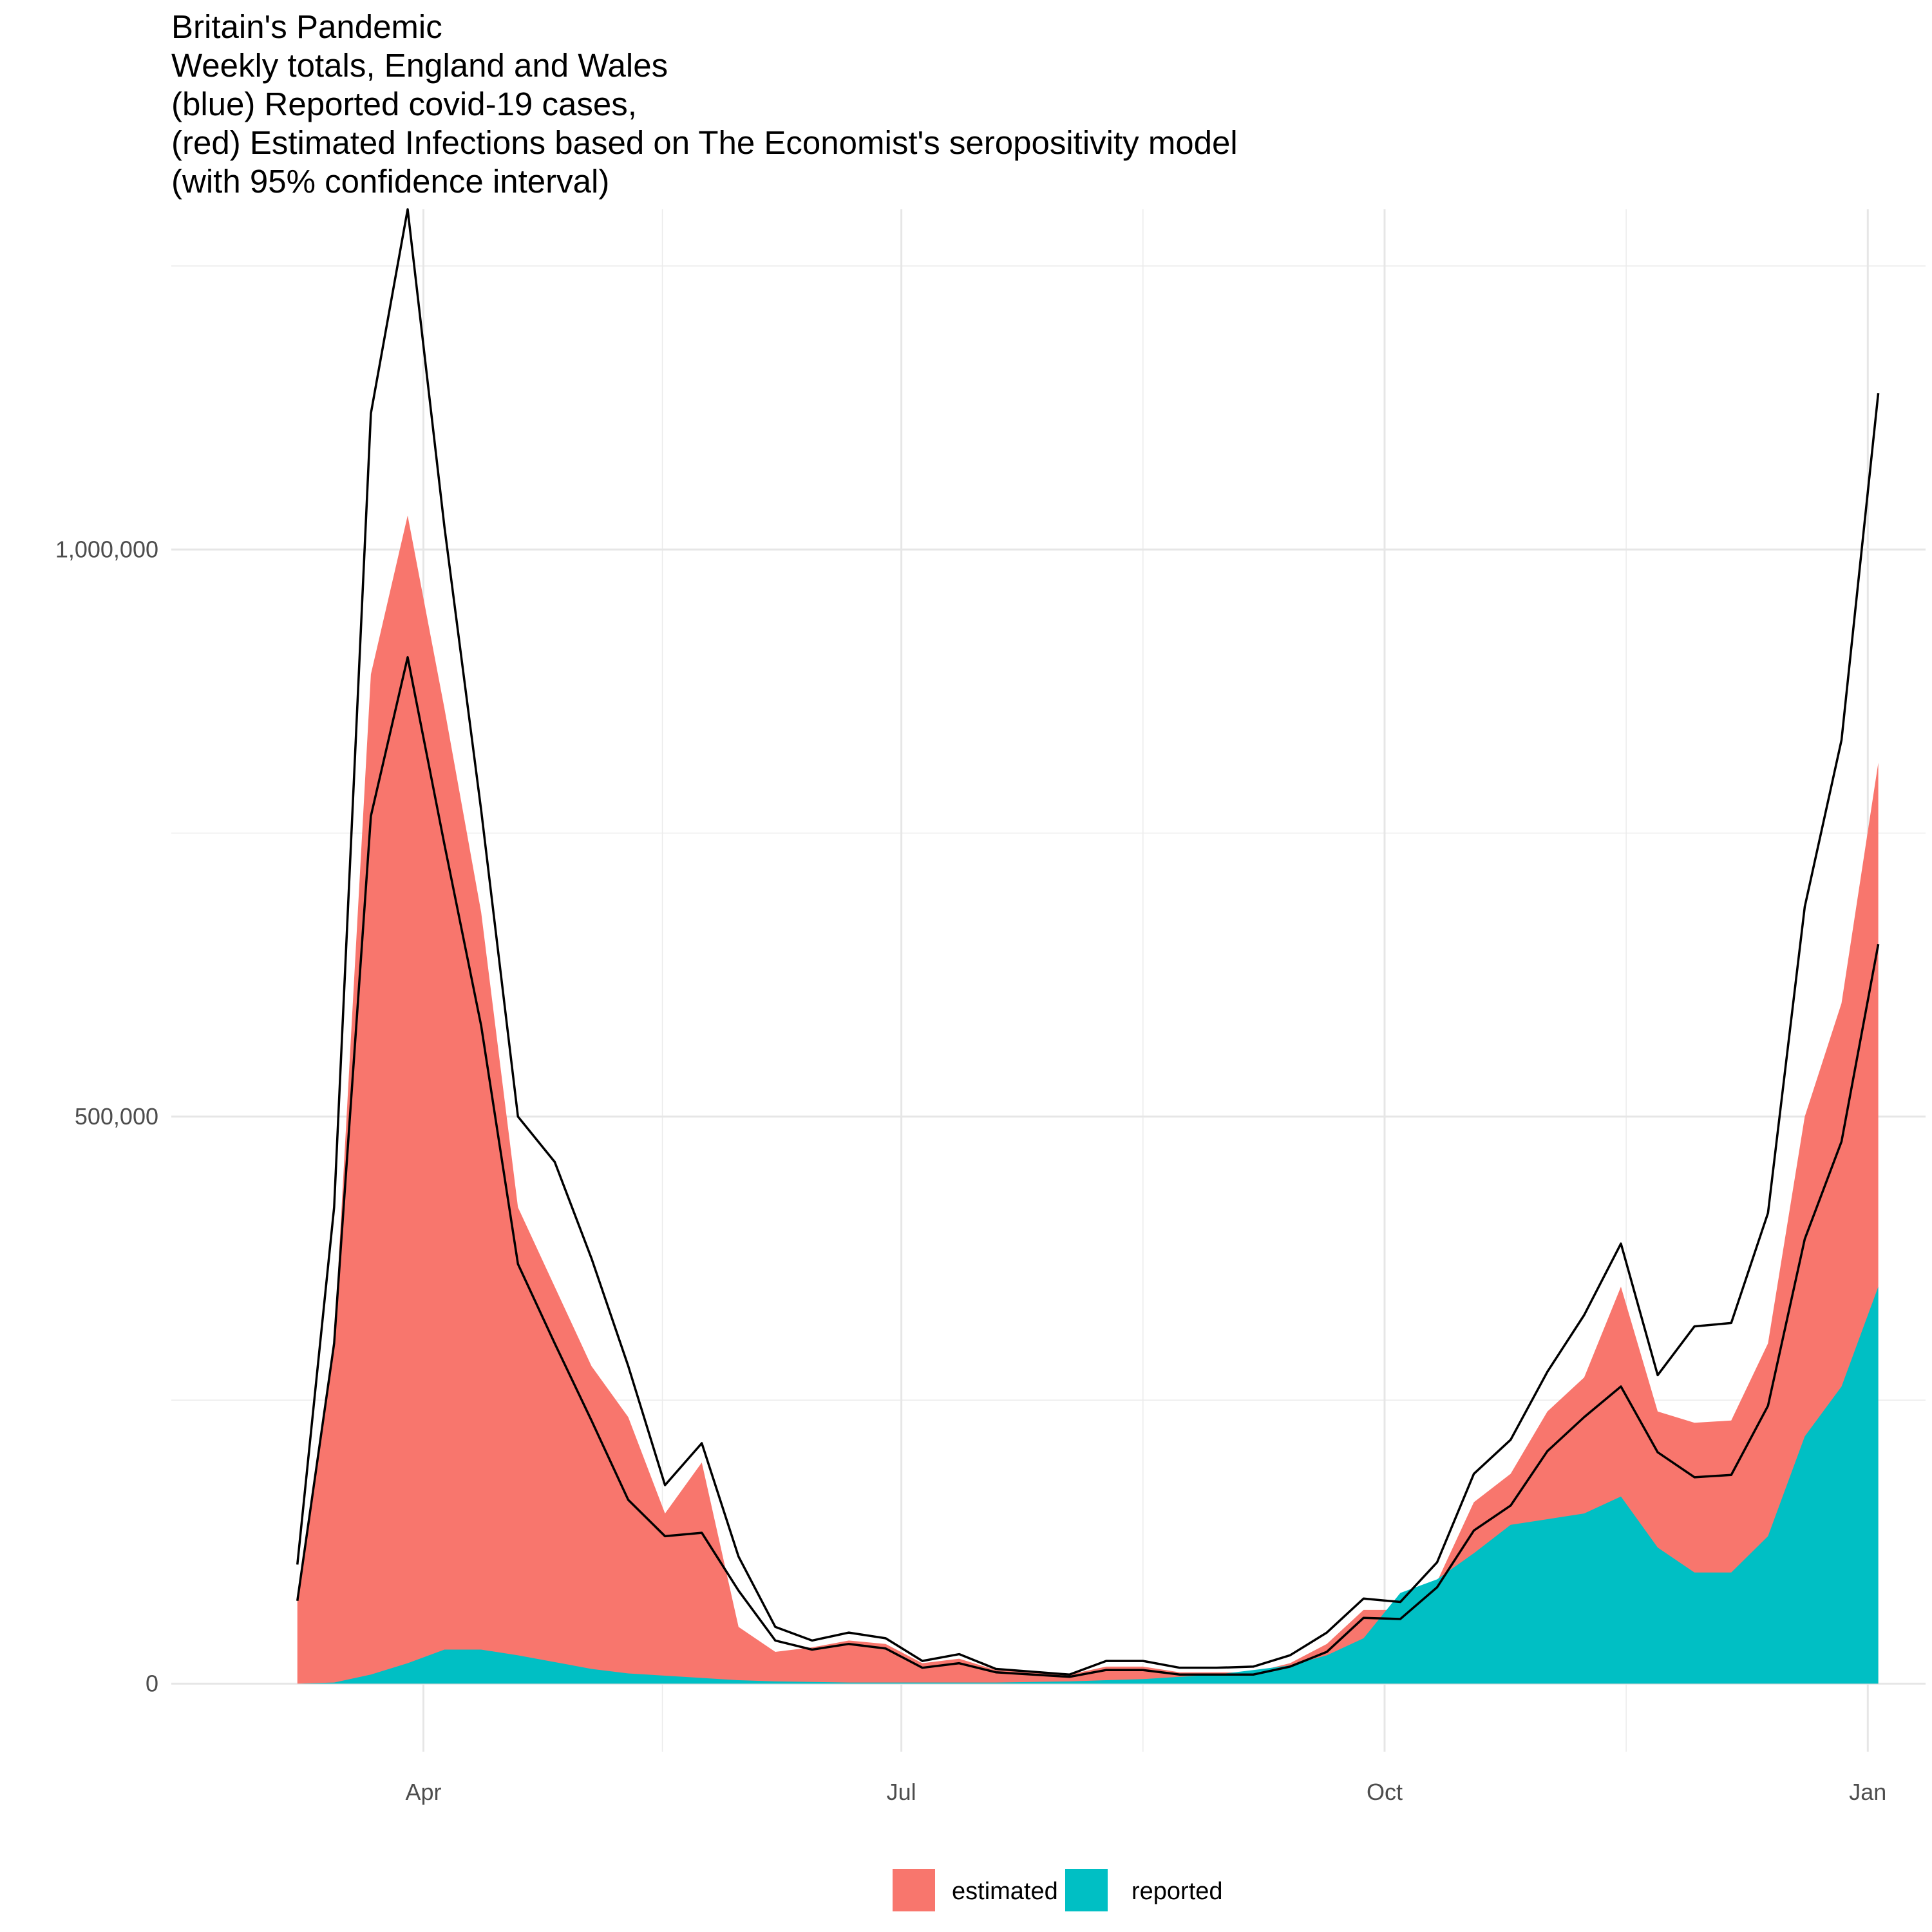 This screenshot has height=1932, width=1932. Describe the element at coordinates (423, 1792) in the screenshot. I see `x-tick-label: Apr` at that location.